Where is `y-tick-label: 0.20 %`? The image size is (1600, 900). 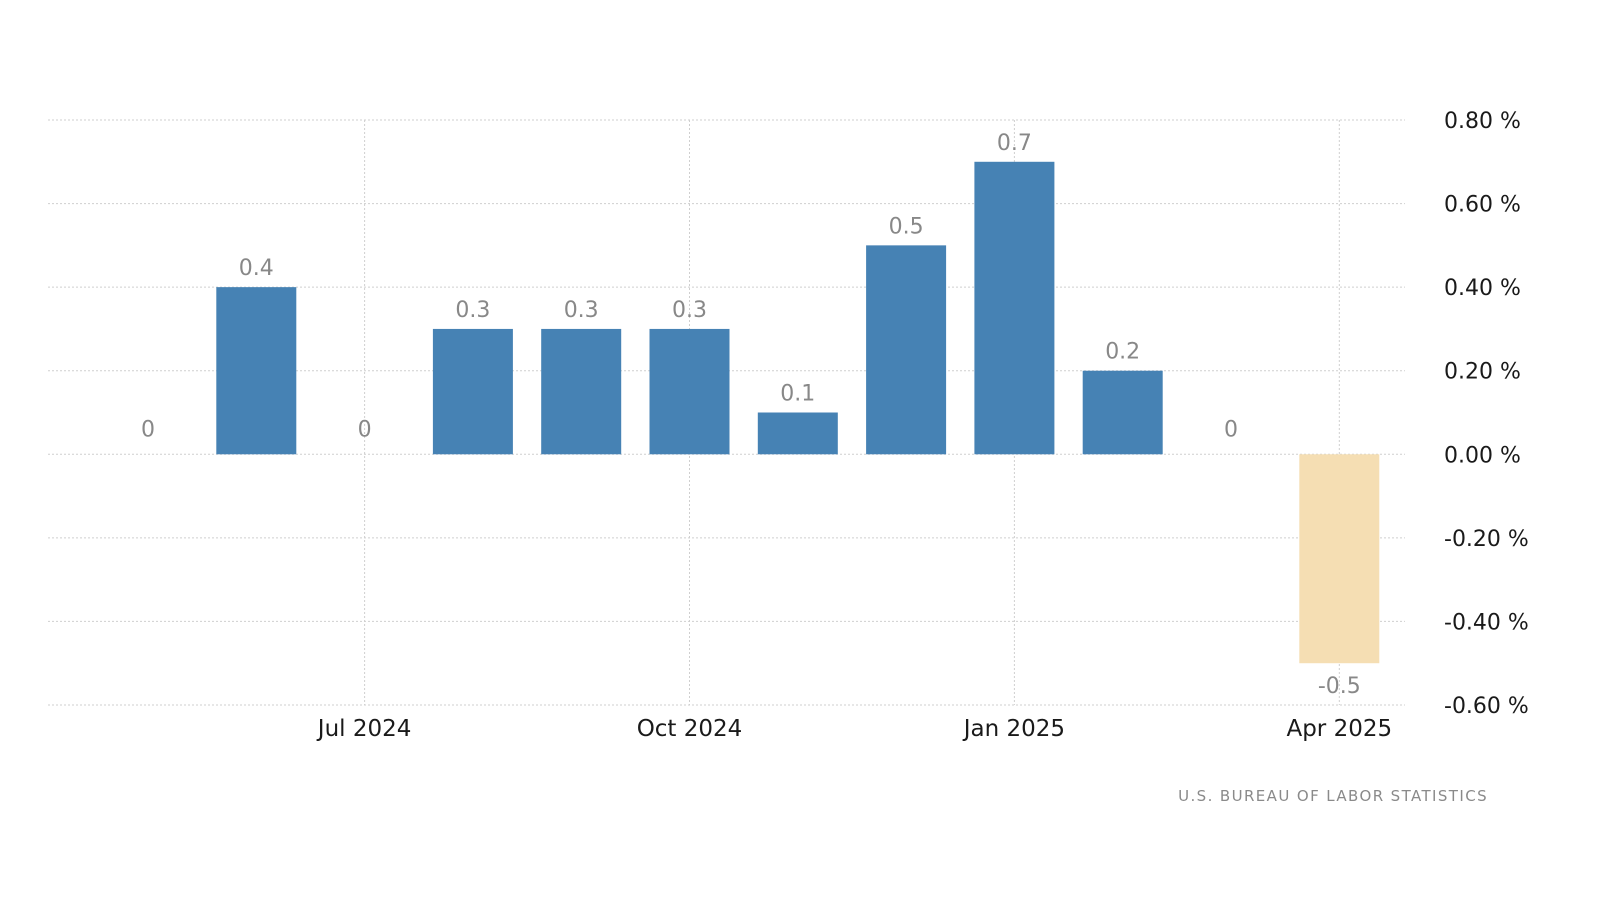 y-tick-label: 0.20 % is located at coordinates (1482, 372).